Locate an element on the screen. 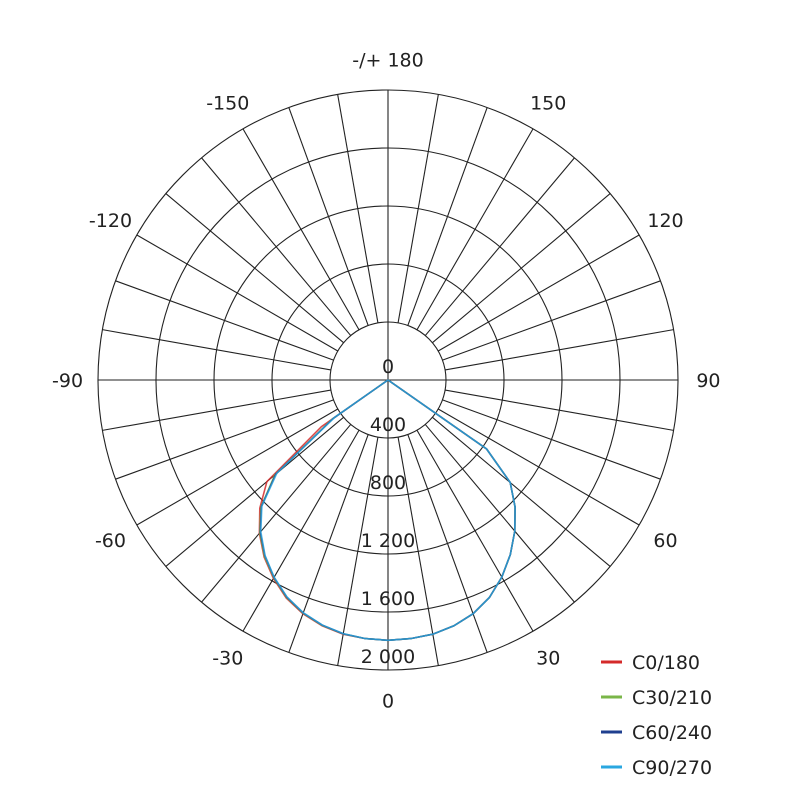 The image size is (800, 800). legend: C0/180 C30/210 C60/240 C90/270 is located at coordinates (656, 715).